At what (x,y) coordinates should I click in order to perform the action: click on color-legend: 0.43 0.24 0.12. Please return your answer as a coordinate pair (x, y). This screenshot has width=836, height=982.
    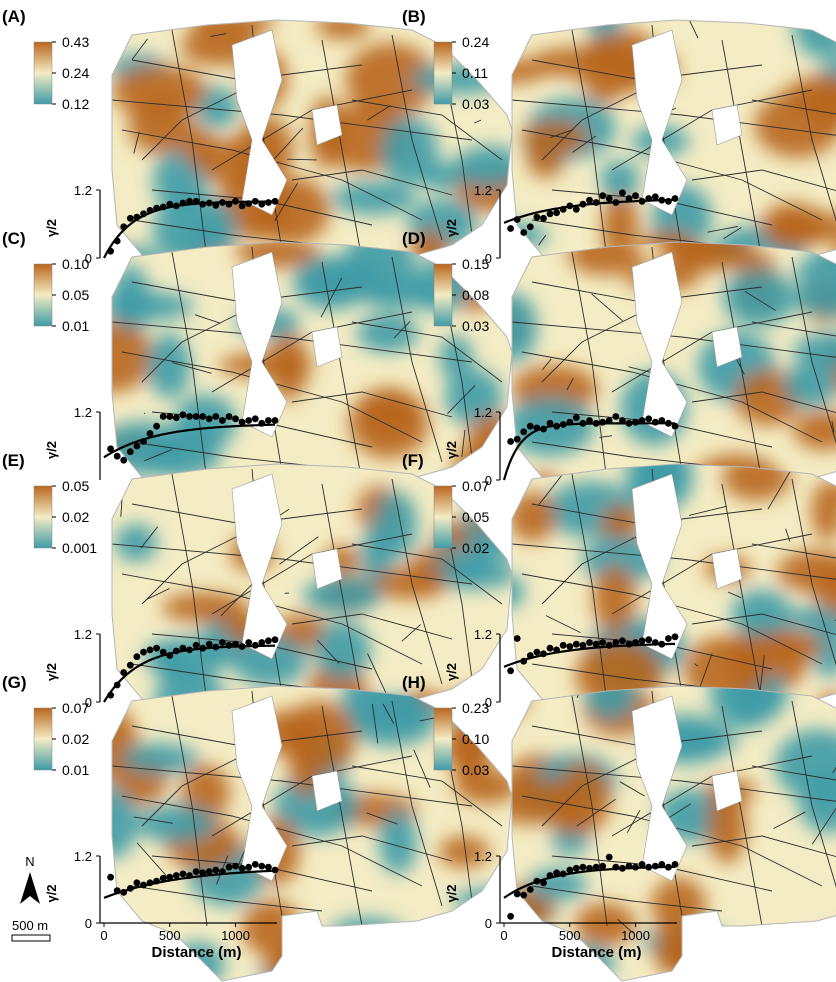
    Looking at the image, I should click on (61, 73).